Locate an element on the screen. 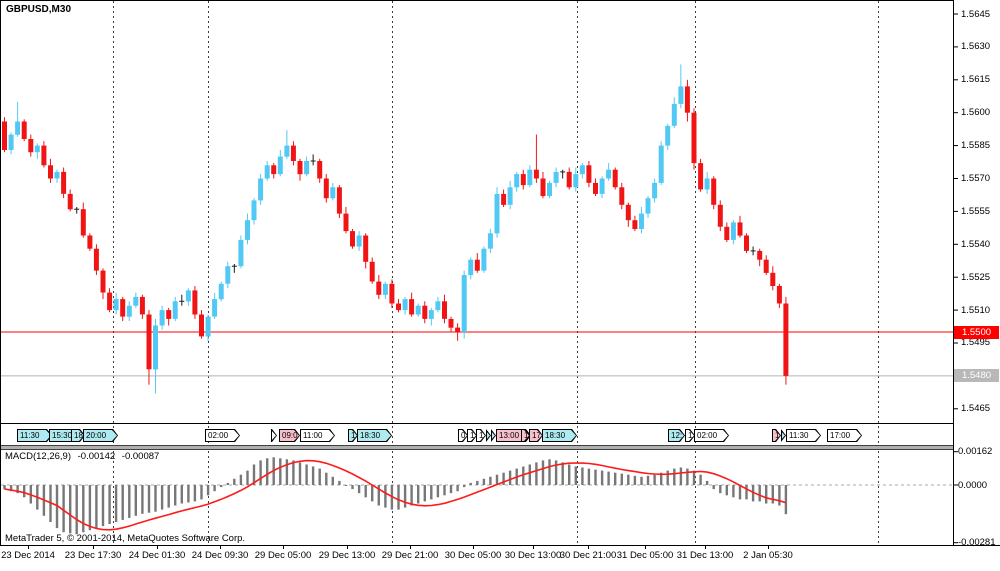  time-axis-label: 30 Dec 05:00 is located at coordinates (473, 555).